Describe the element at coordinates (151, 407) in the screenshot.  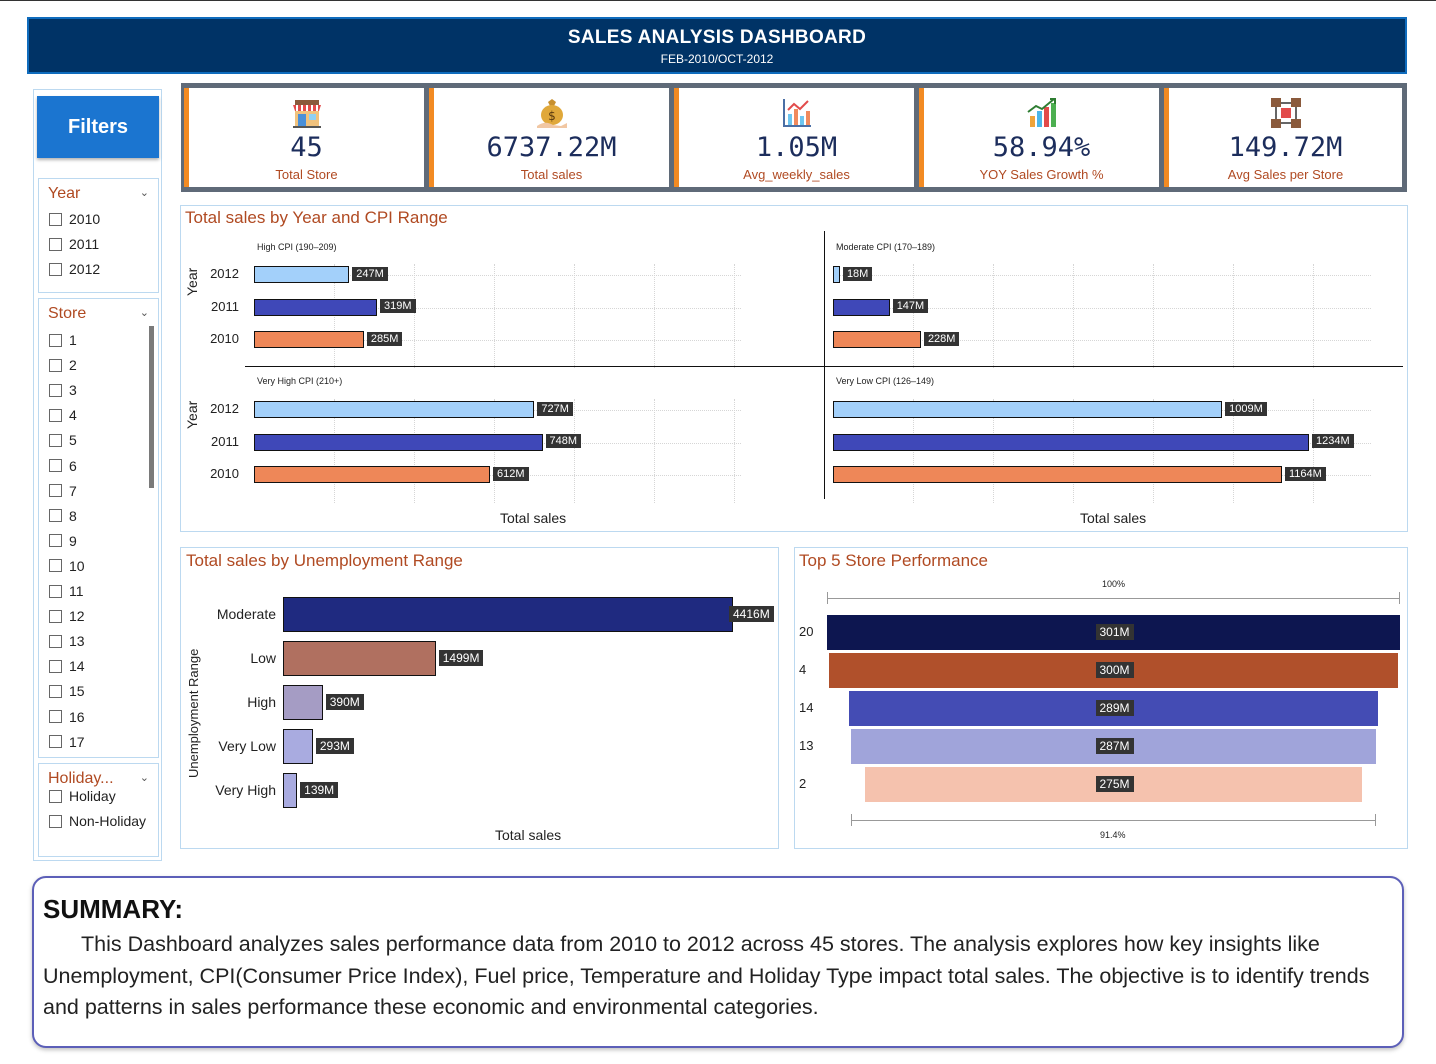
I see `store-slicer-scrollbar` at that location.